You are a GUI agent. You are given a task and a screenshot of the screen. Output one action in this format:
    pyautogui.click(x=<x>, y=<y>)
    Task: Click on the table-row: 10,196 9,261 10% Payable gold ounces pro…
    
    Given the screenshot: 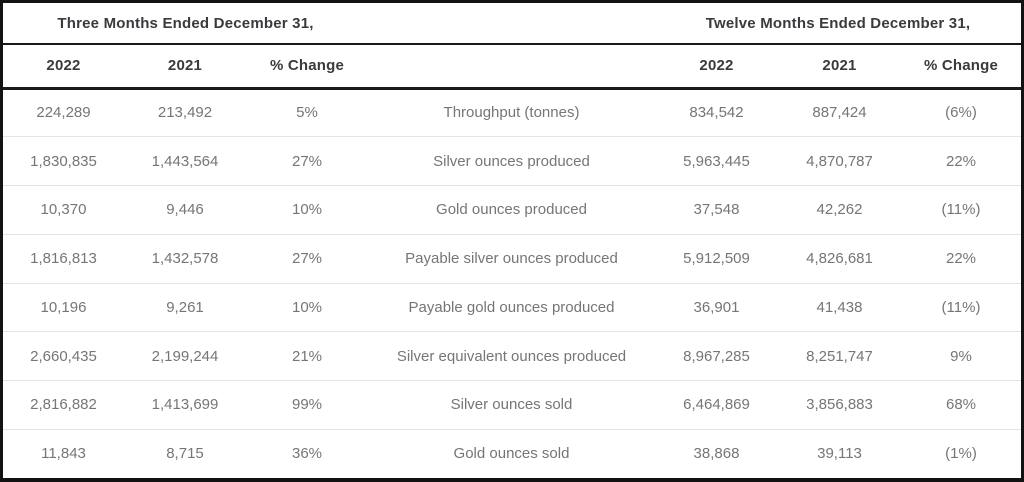 What is the action you would take?
    pyautogui.click(x=512, y=308)
    